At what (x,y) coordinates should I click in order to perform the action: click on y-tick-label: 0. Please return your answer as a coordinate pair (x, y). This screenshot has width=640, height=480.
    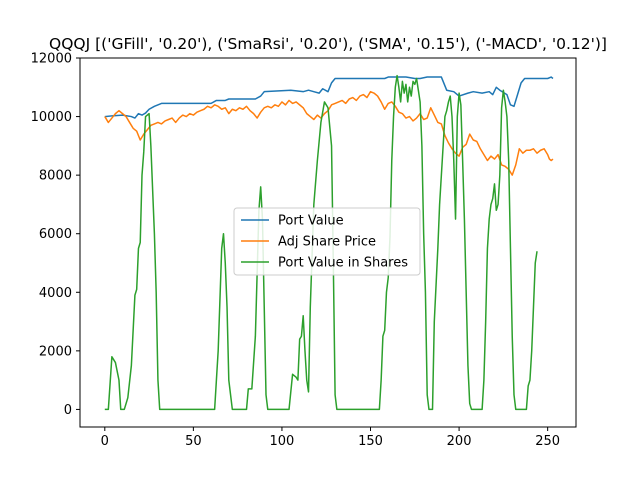
    Looking at the image, I should click on (68, 410).